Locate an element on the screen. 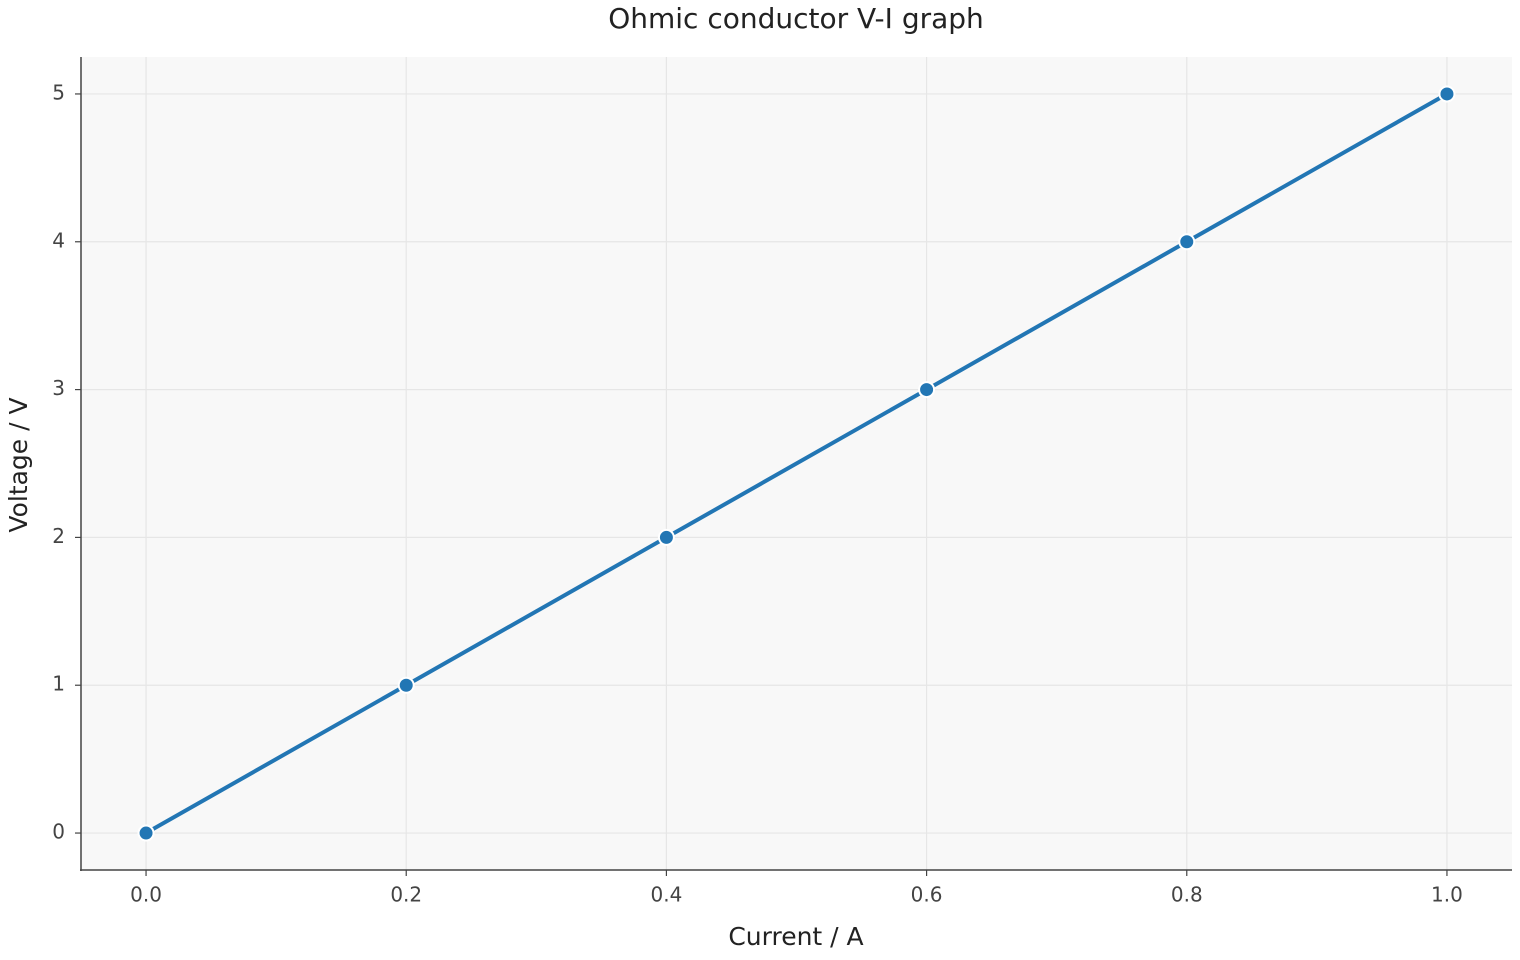 Image resolution: width=1520 pixels, height=960 pixels. y-tick-label: 2 is located at coordinates (58, 536).